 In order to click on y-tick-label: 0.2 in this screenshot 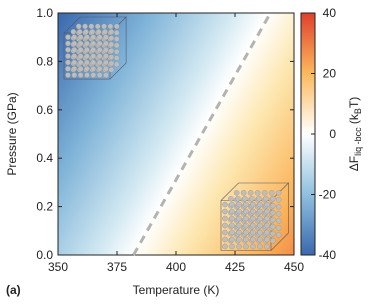, I will do `click(44, 207)`.